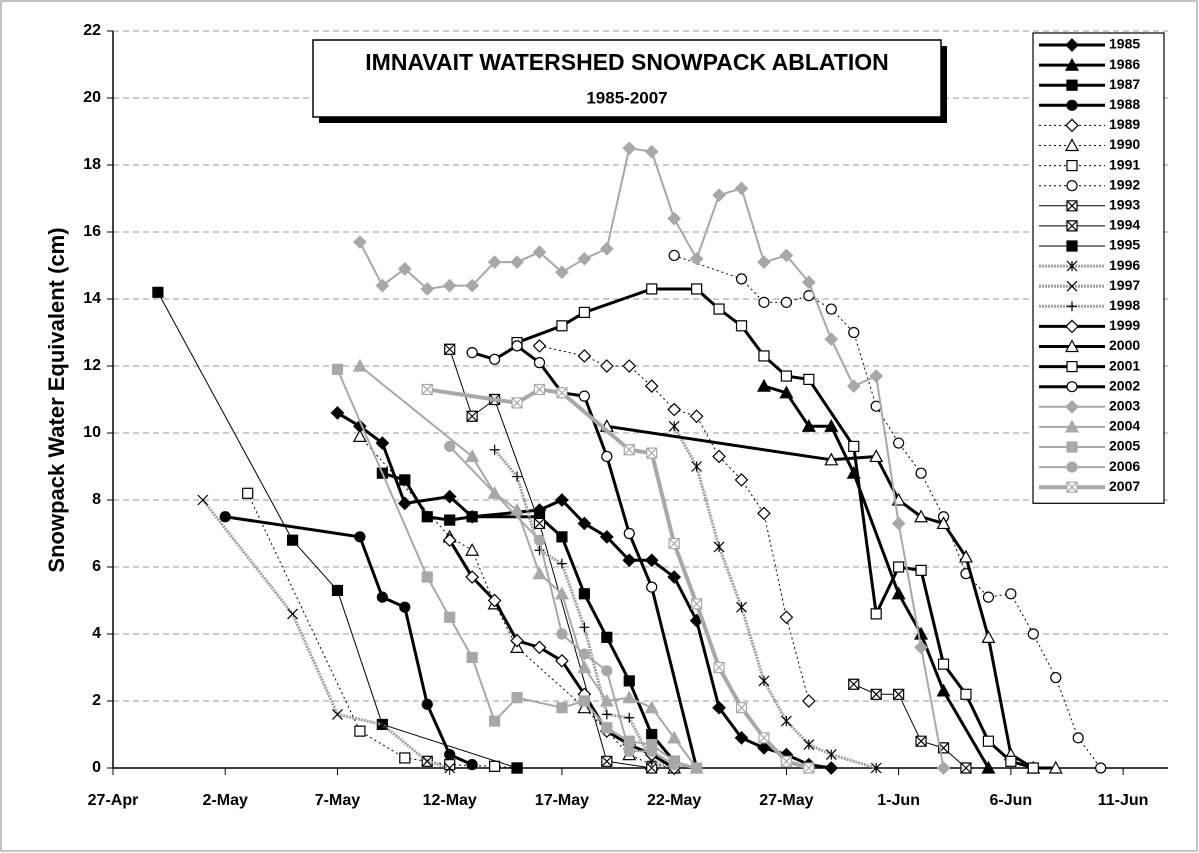  Describe the element at coordinates (326, 634) in the screenshot. I see `series-line` at that location.